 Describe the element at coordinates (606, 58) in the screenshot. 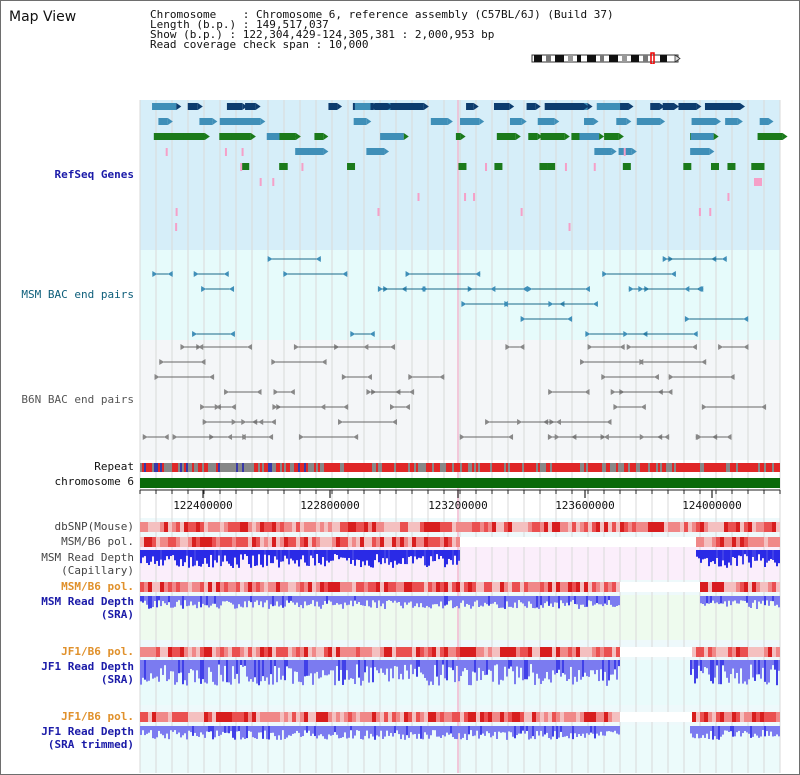

I see `chromosome-ideogram` at that location.